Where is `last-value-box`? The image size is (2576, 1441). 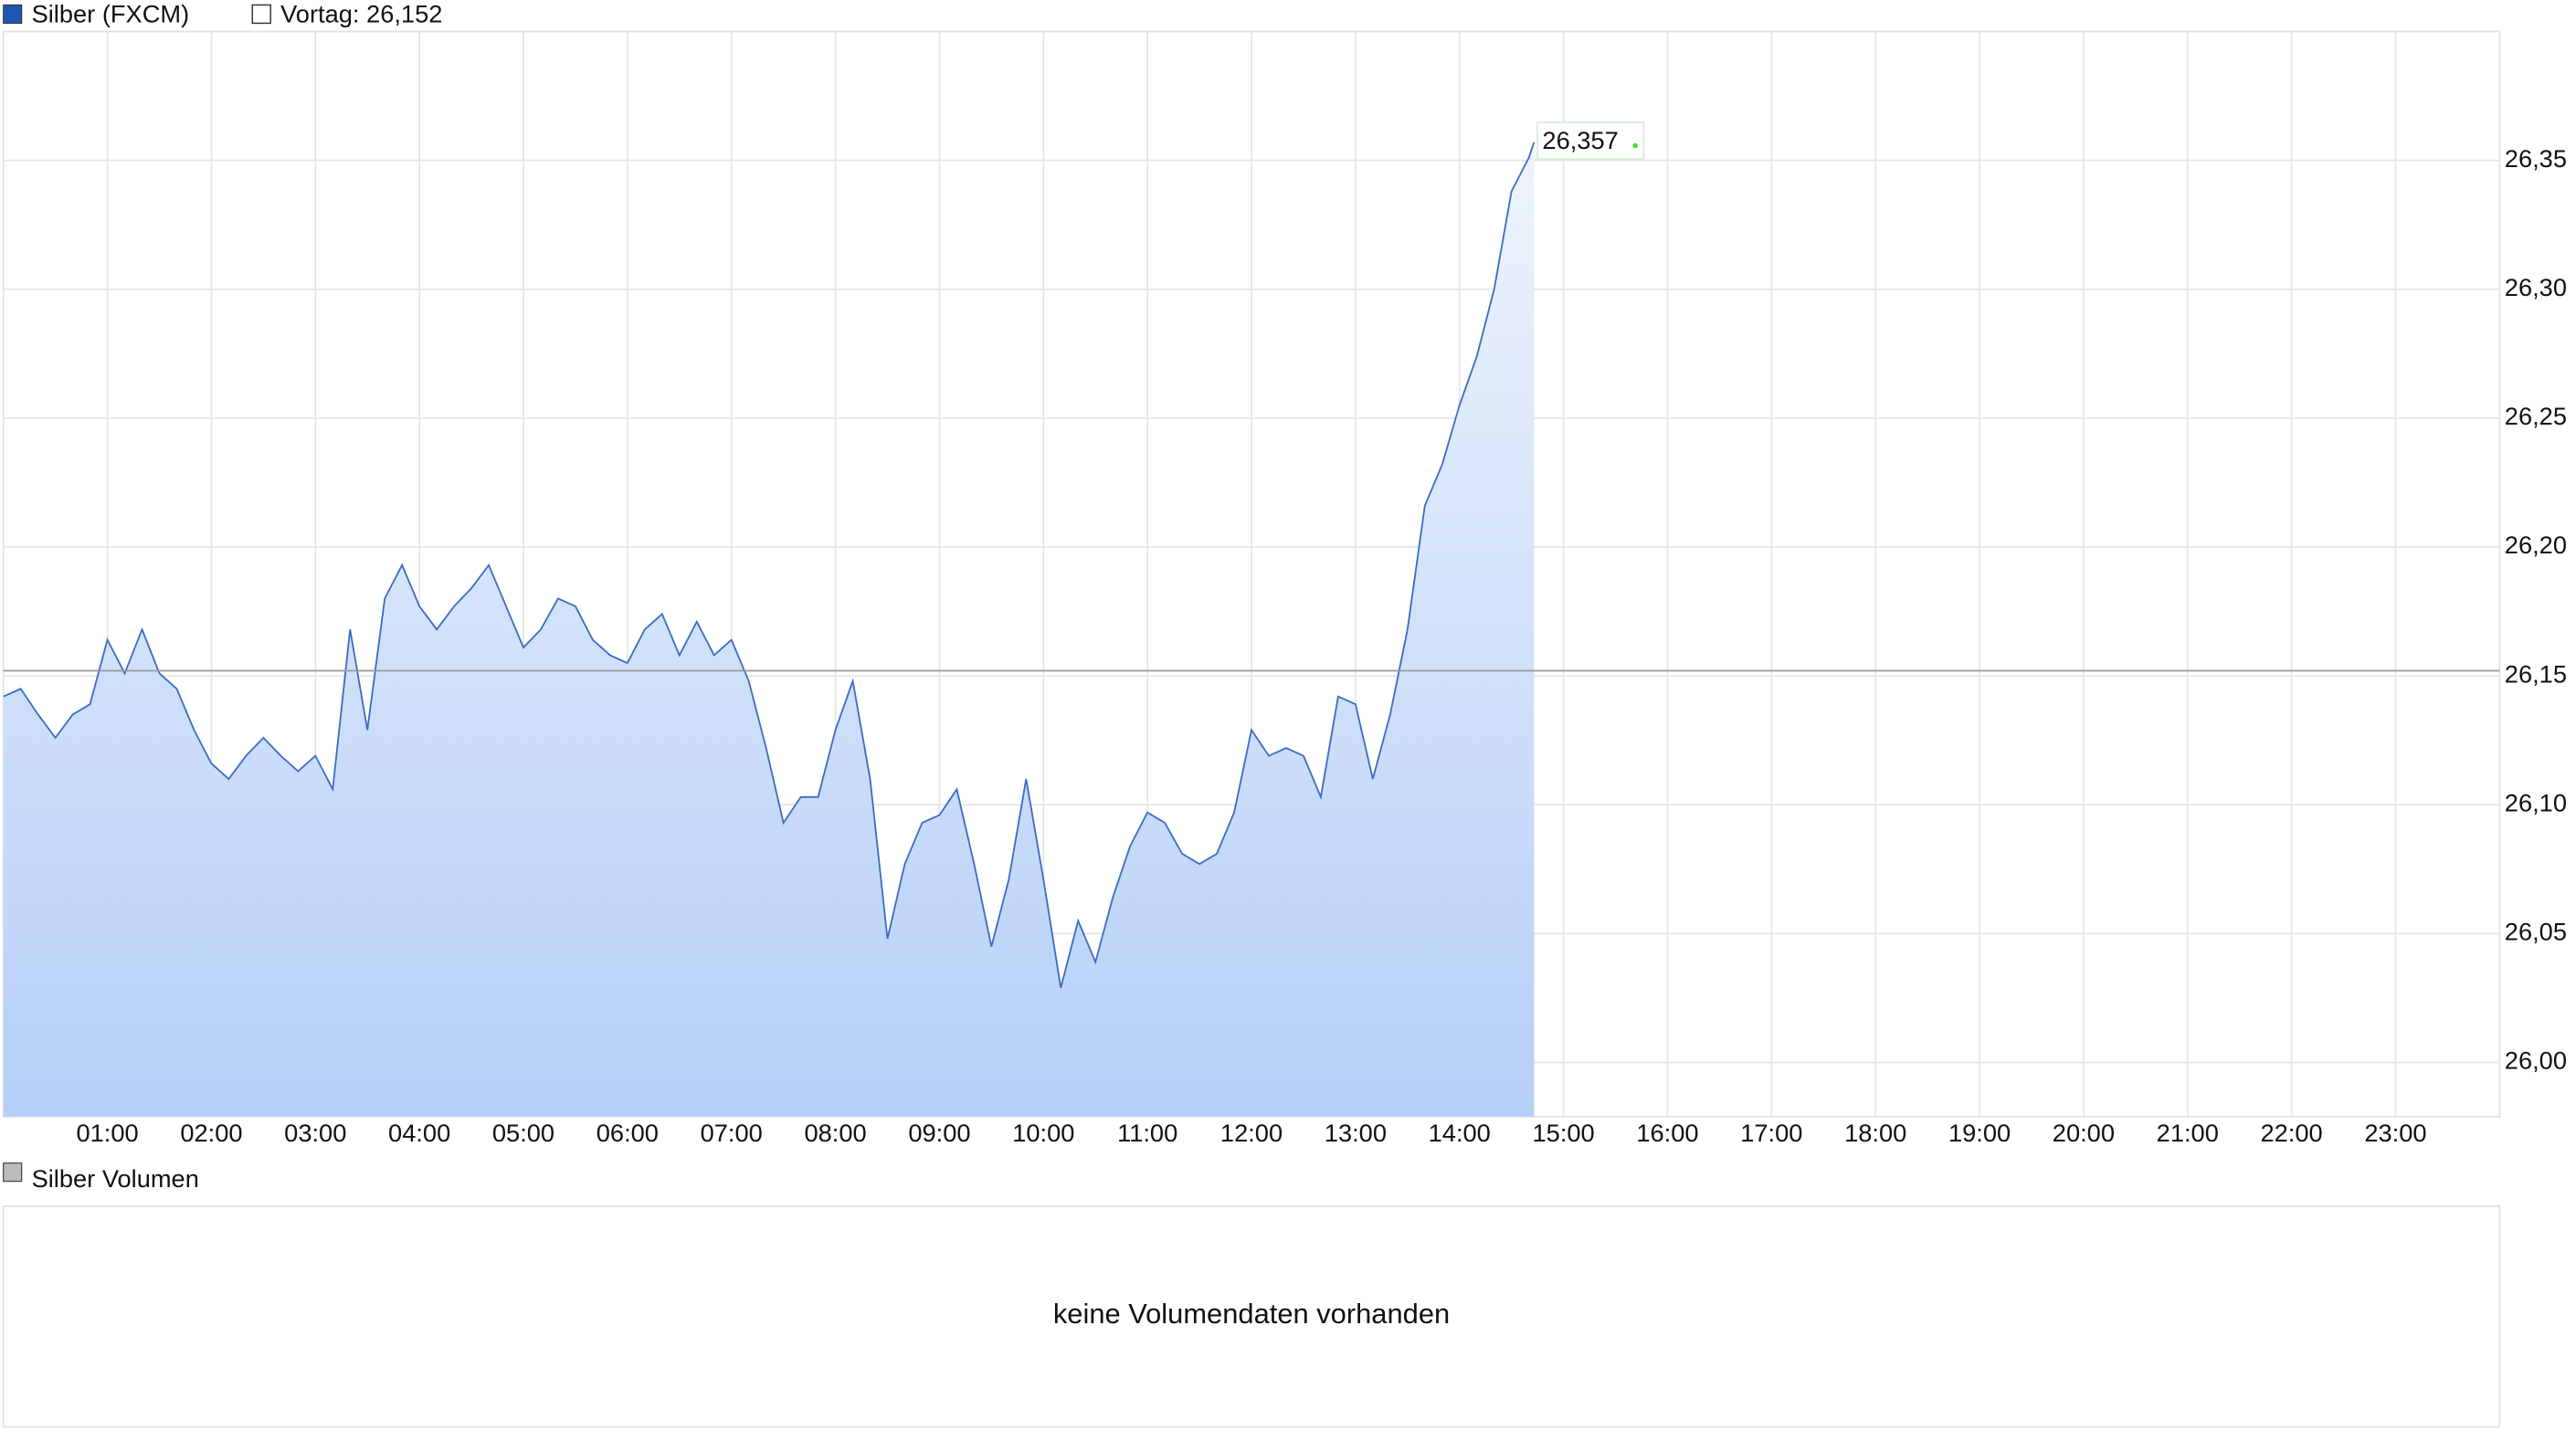 last-value-box is located at coordinates (1591, 140).